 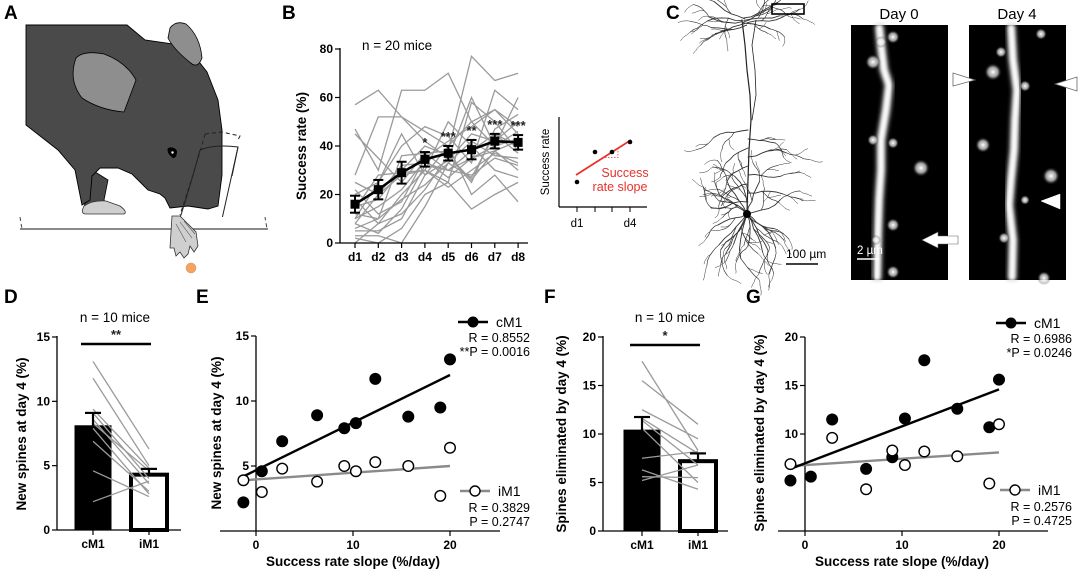 What do you see at coordinates (499, 522) in the screenshot?
I see `stat-p-iM1: P = 0.2747` at bounding box center [499, 522].